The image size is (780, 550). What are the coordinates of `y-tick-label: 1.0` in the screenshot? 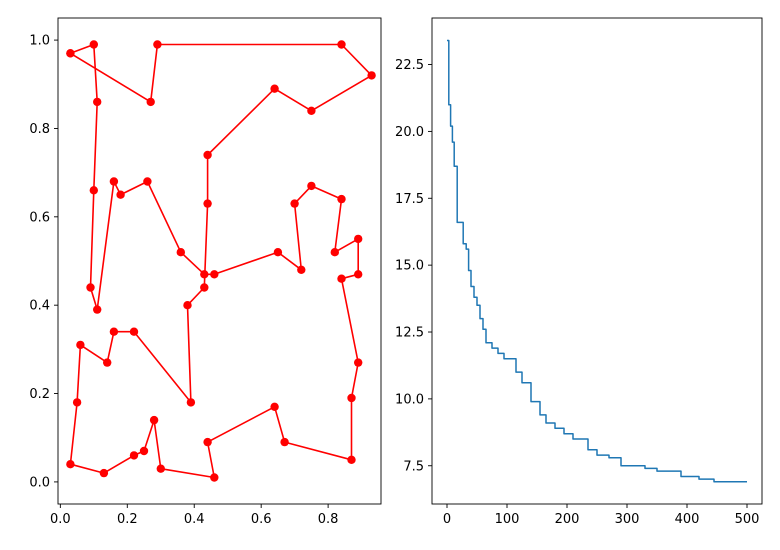 It's located at (39, 41).